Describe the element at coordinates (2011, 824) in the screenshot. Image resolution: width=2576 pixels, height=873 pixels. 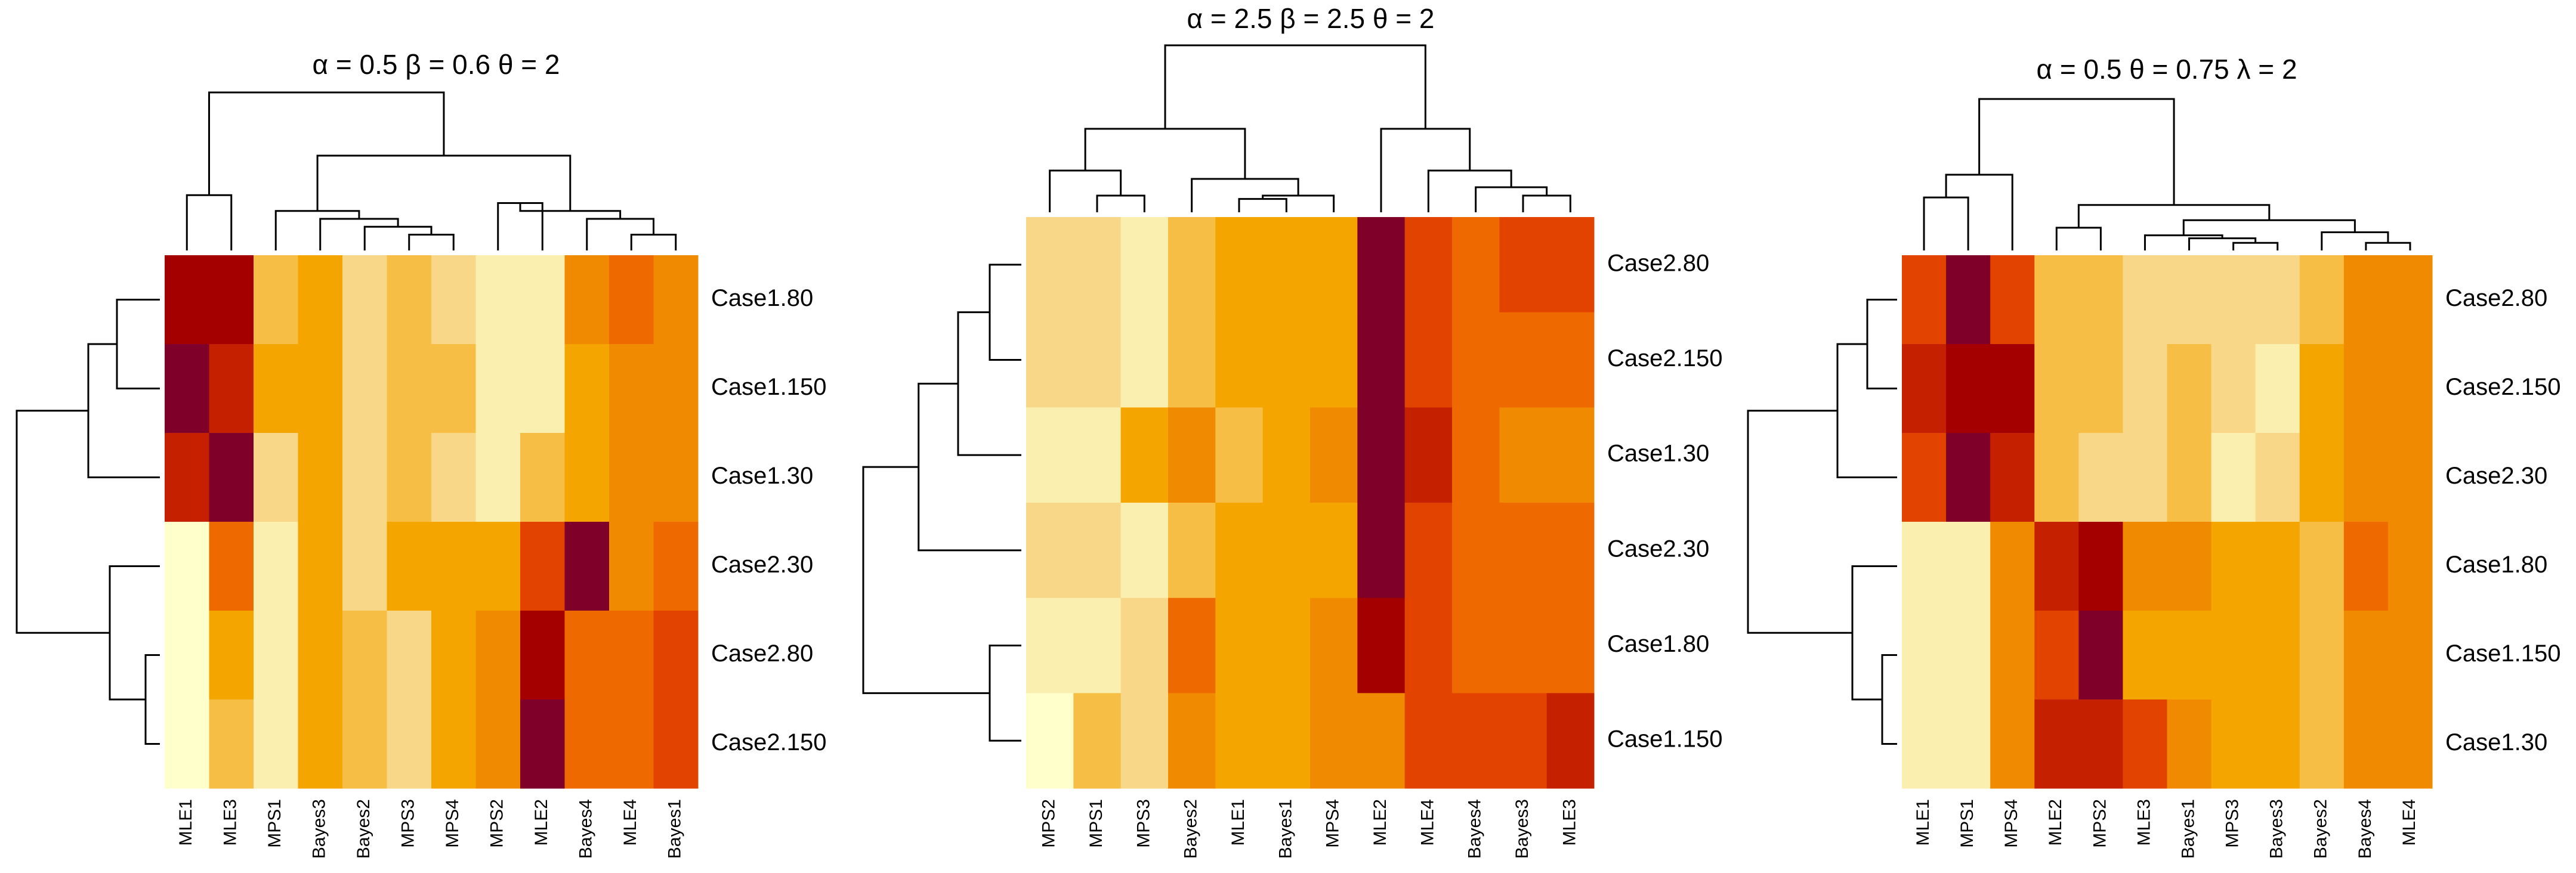
I see `column-label: MPS4` at that location.